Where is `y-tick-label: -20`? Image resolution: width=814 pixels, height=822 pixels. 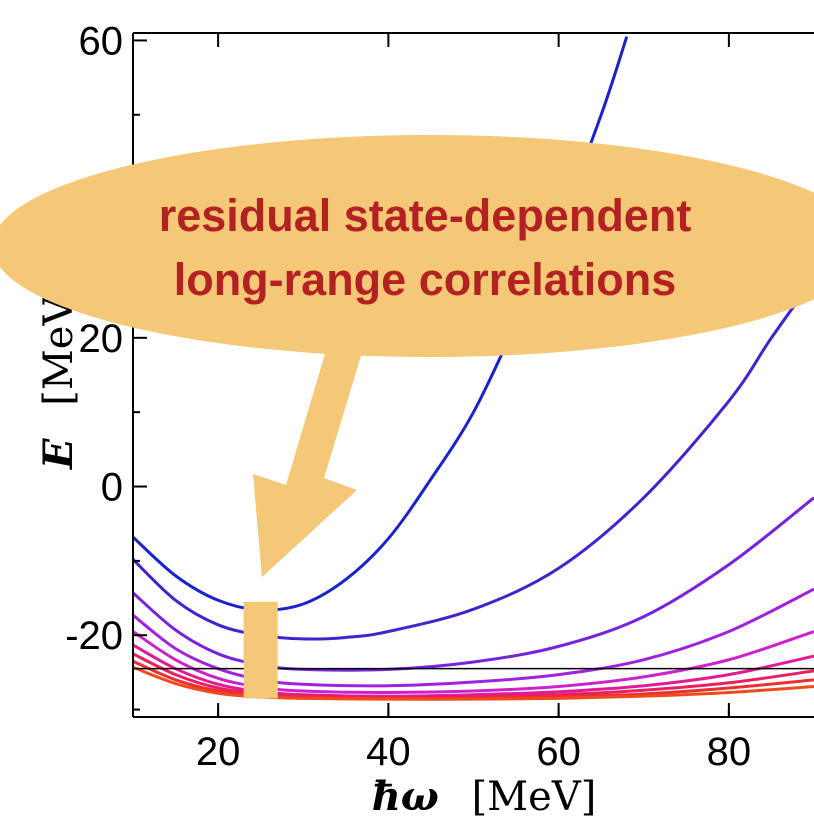 y-tick-label: -20 is located at coordinates (94, 636).